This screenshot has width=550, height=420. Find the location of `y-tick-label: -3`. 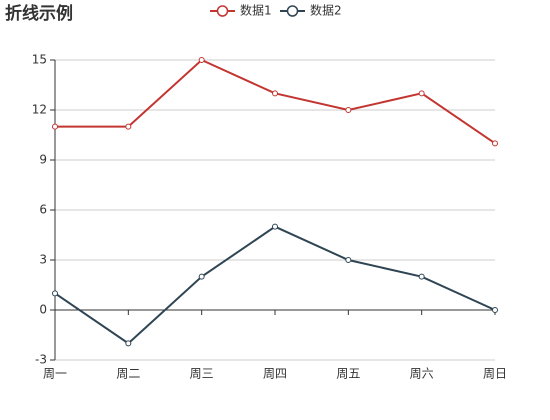

y-tick-label: -3 is located at coordinates (41, 360).